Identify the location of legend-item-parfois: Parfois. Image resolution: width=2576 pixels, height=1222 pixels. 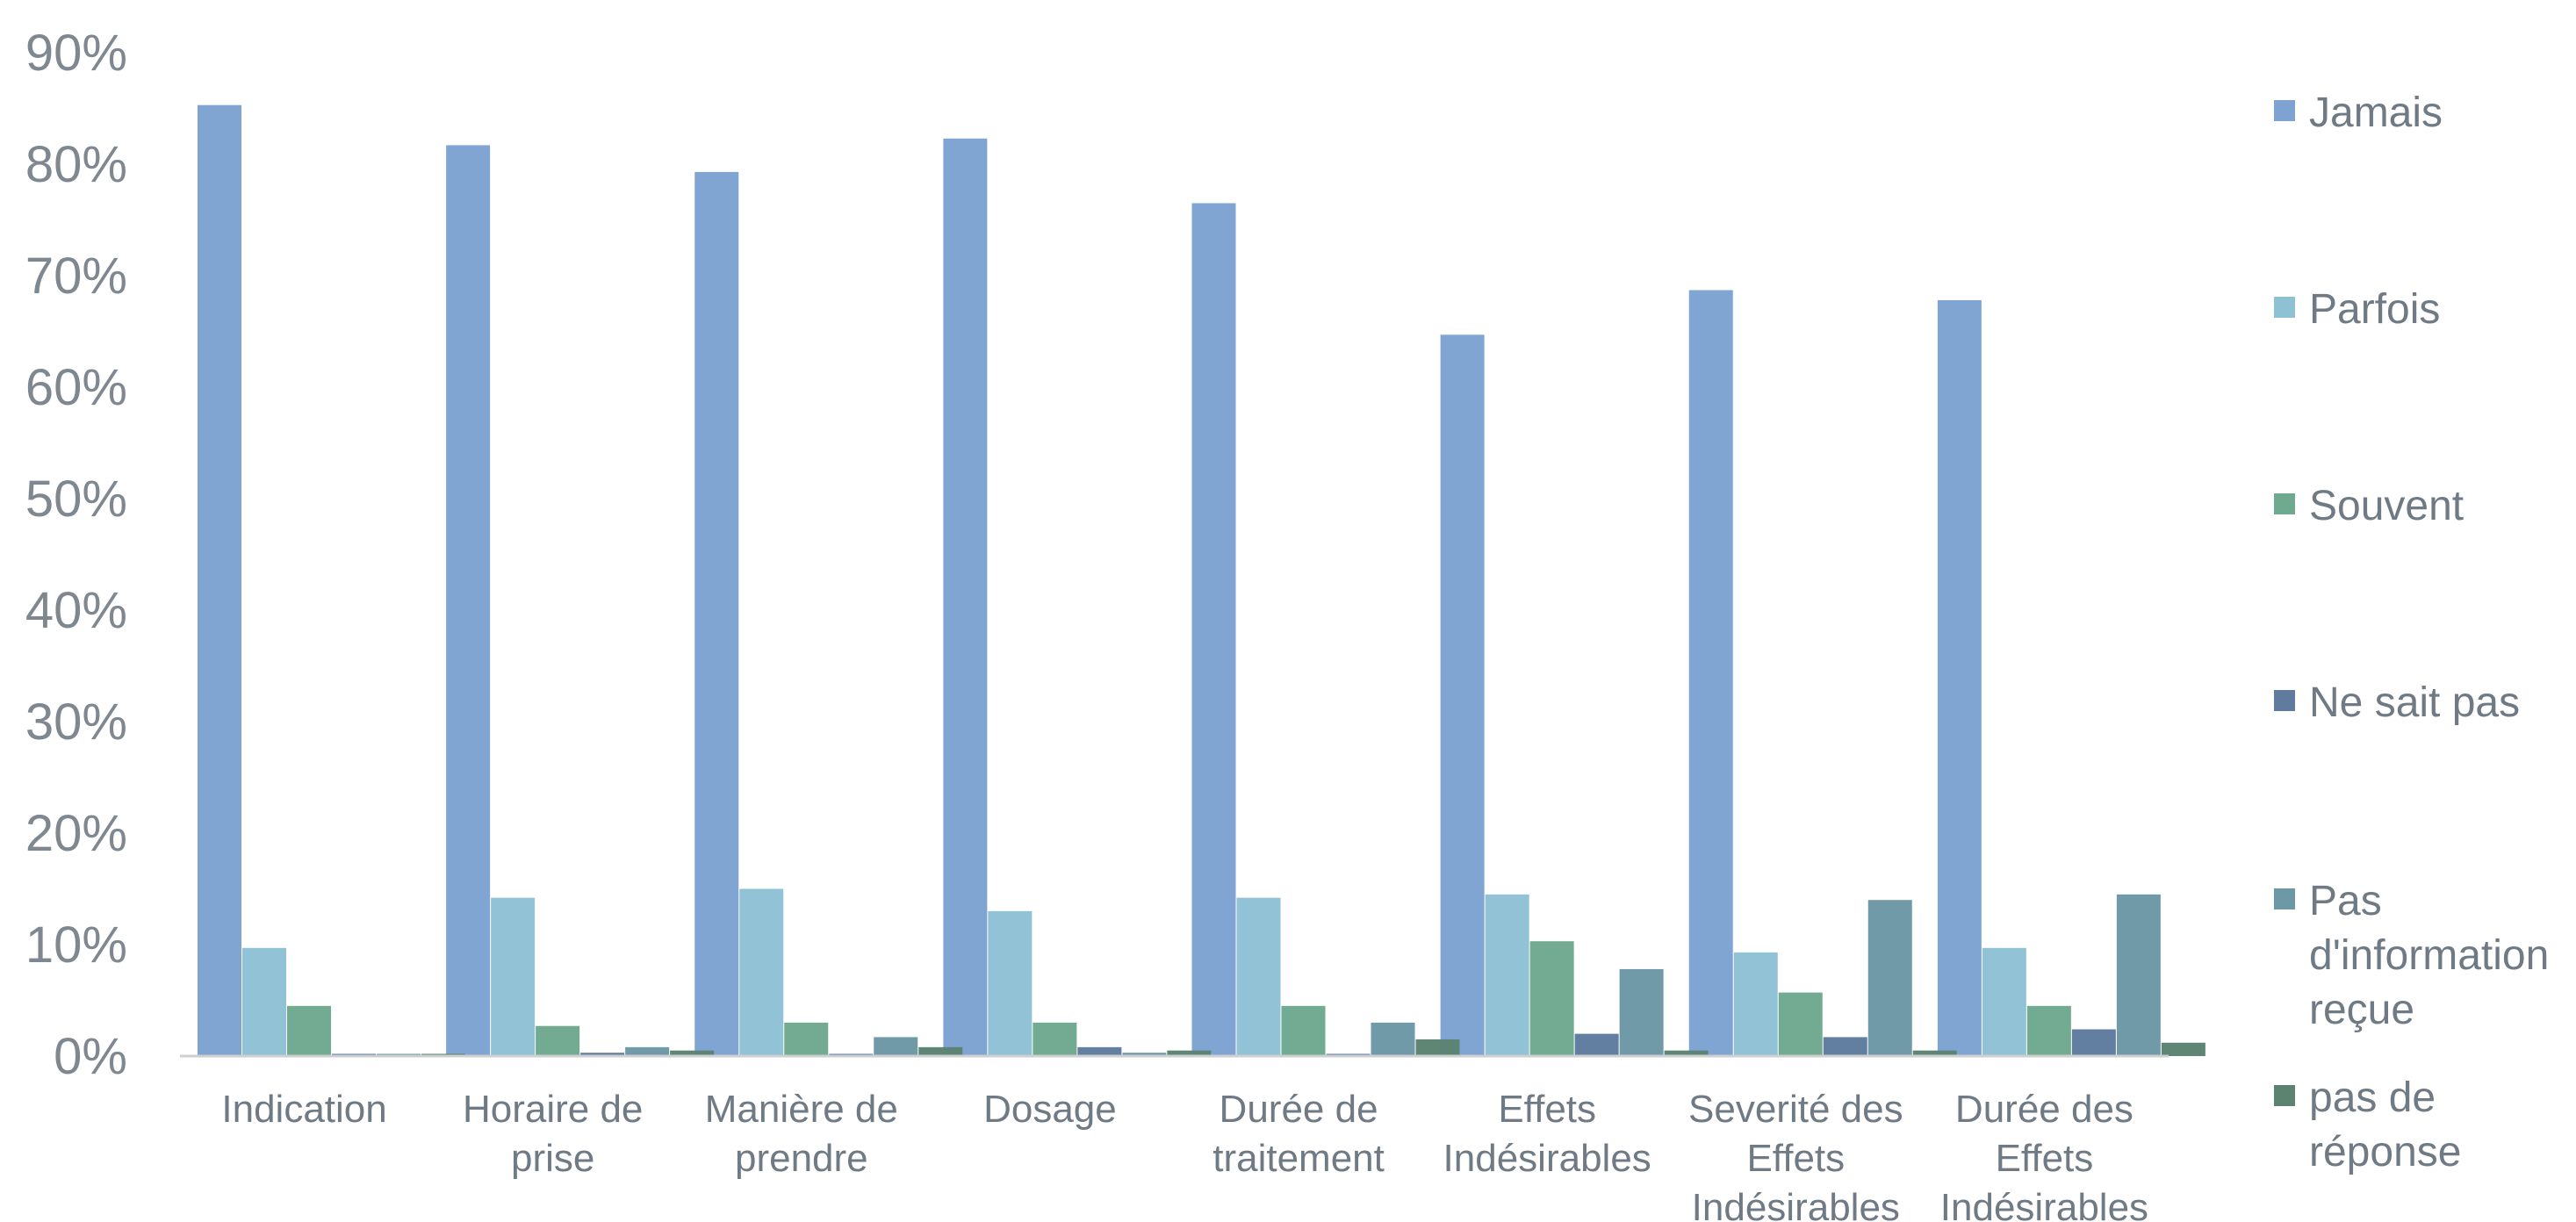
(2357, 310).